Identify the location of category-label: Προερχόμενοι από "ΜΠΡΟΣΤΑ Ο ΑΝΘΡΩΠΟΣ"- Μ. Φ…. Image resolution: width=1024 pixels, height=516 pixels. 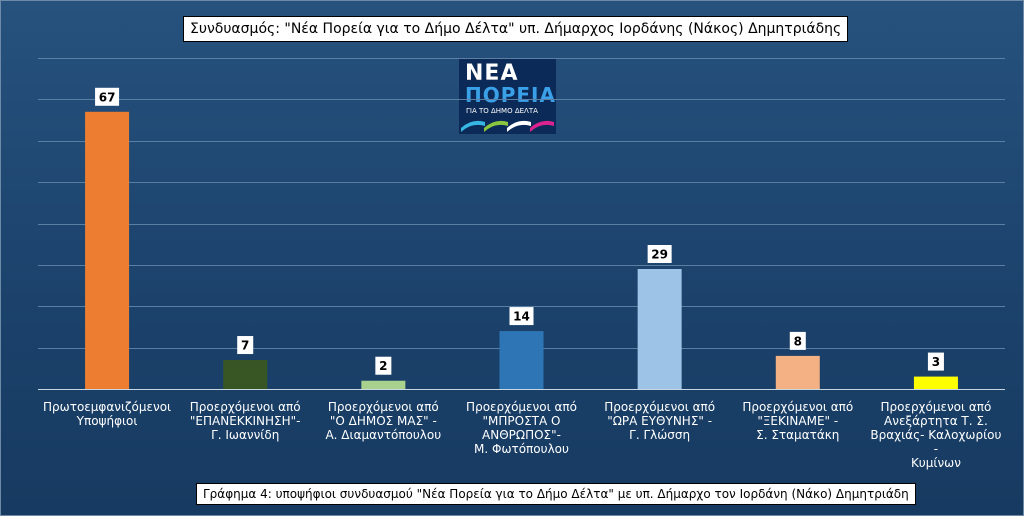
(522, 428).